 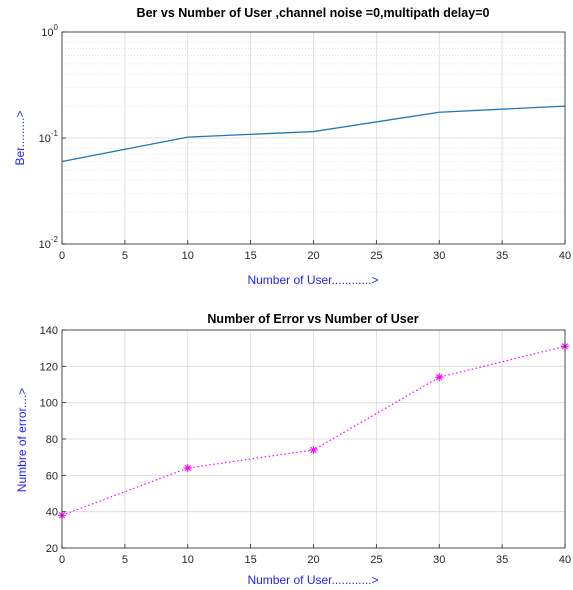 What do you see at coordinates (251, 560) in the screenshot?
I see `error-x-tick-label: 15` at bounding box center [251, 560].